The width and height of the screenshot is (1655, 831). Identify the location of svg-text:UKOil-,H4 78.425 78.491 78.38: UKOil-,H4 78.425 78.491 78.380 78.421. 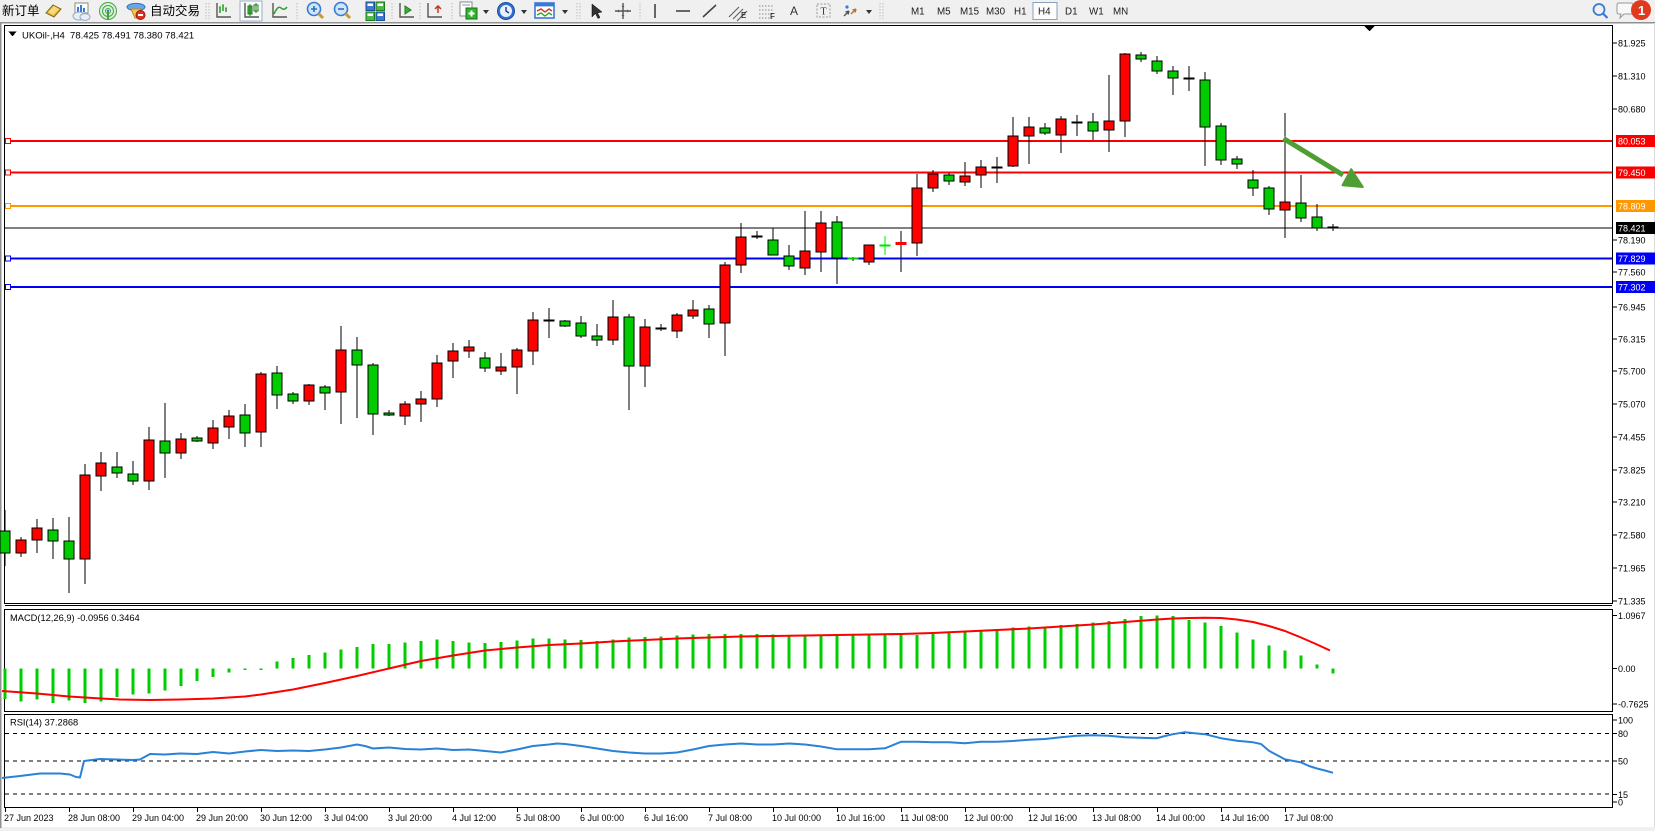
(108, 36).